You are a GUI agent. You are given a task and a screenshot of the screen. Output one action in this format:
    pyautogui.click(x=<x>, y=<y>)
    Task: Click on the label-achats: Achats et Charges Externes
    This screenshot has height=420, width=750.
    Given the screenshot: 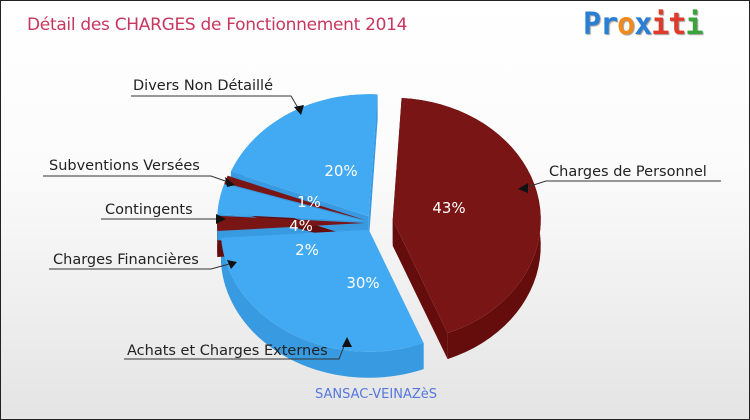 What is the action you would take?
    pyautogui.click(x=227, y=351)
    